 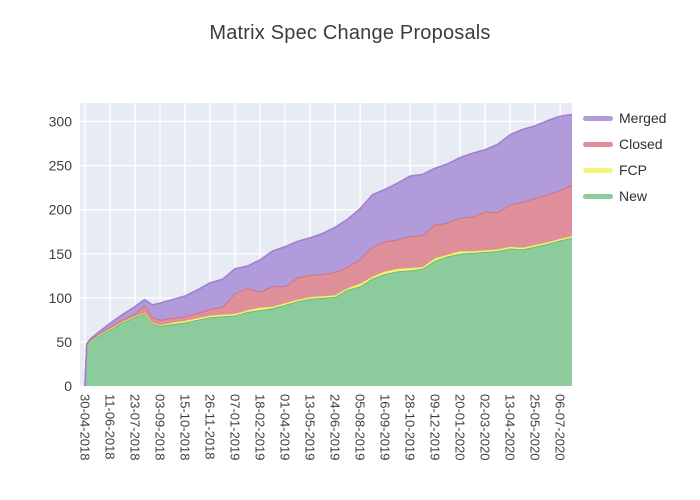 What do you see at coordinates (460, 427) in the screenshot?
I see `x-tick-label: 20-01-2020` at bounding box center [460, 427].